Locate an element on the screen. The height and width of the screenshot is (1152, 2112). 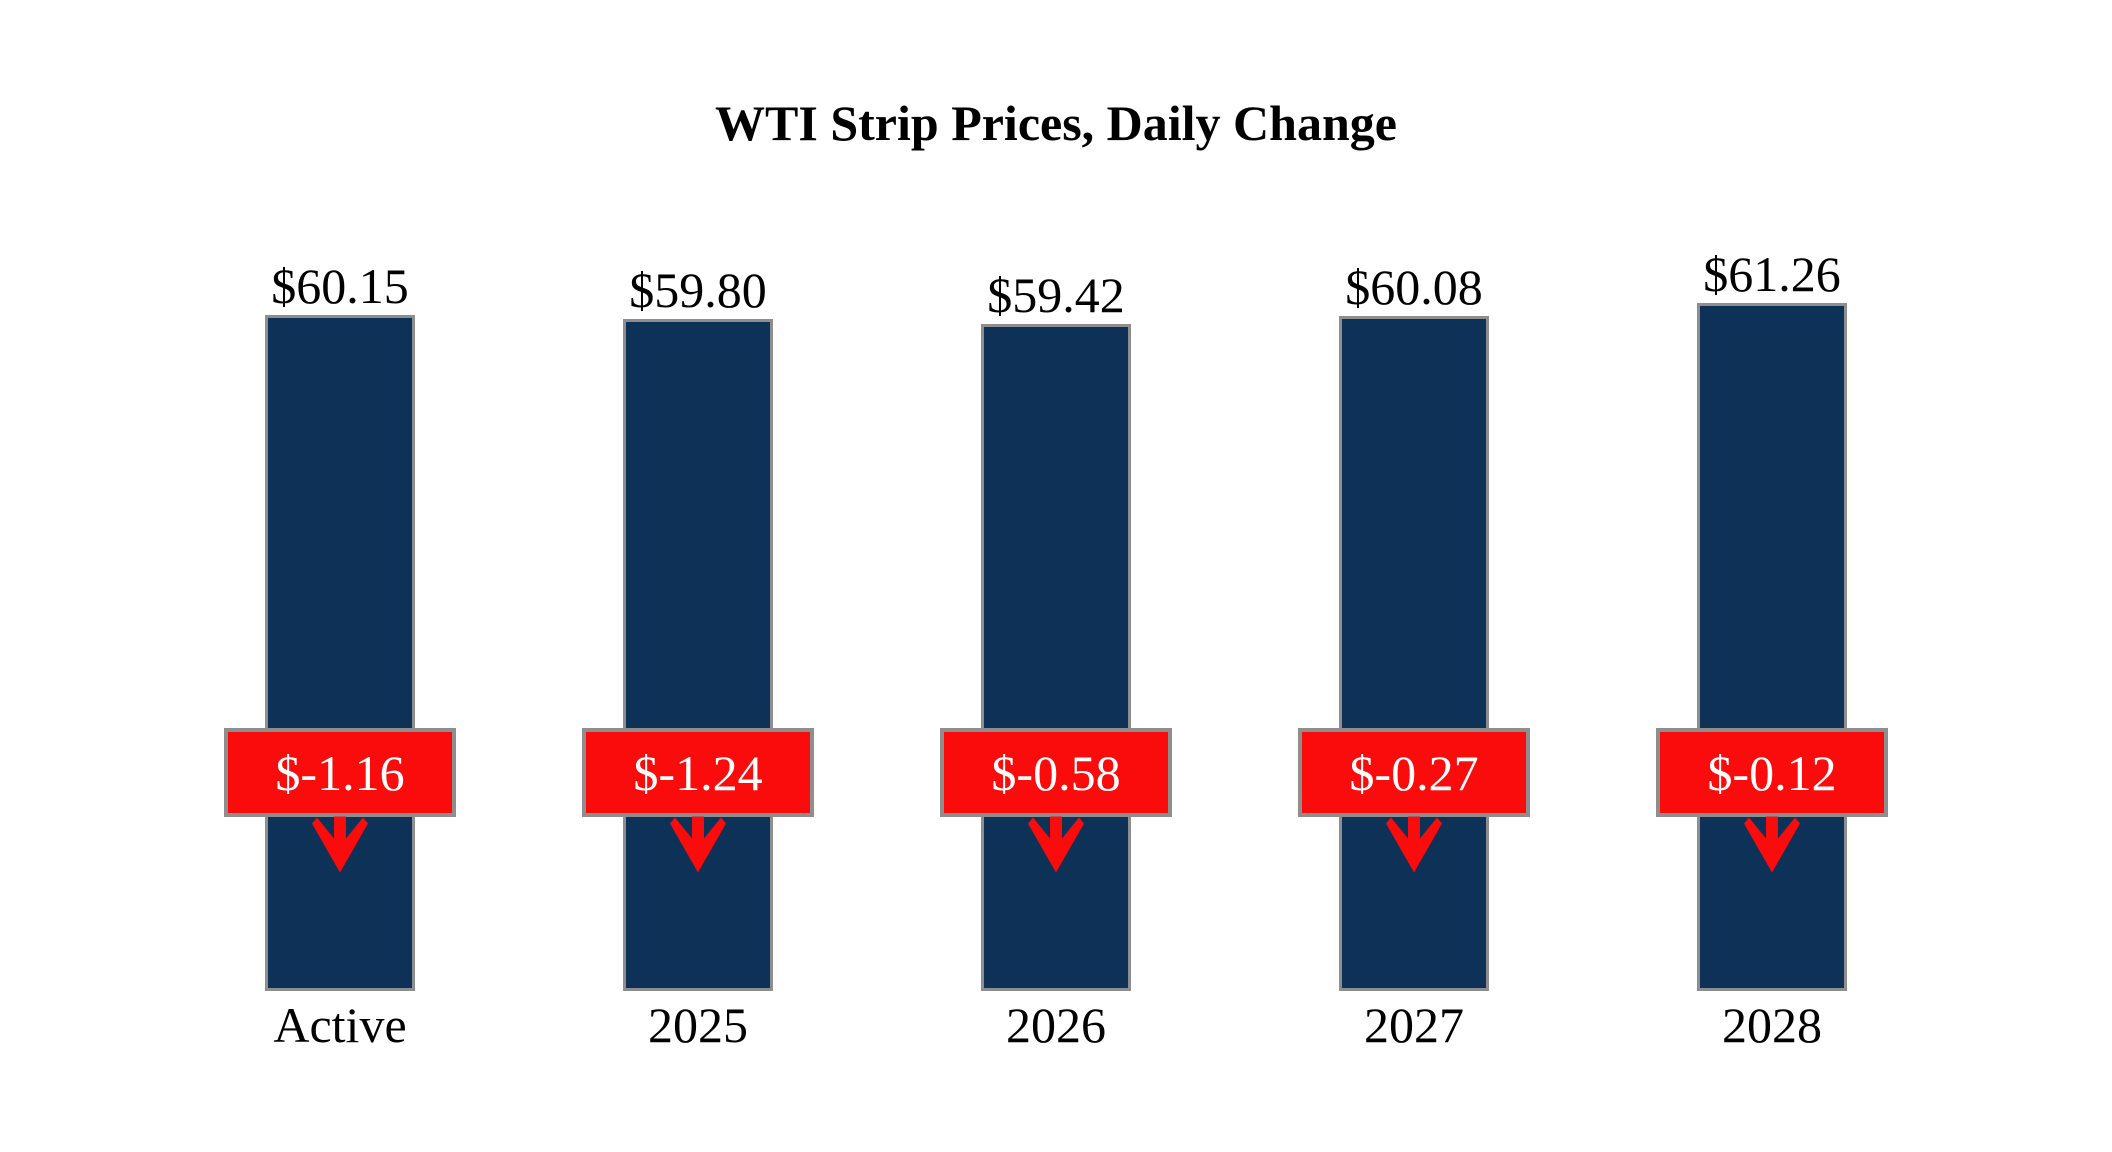
price-label: $59.42 is located at coordinates (1056, 295).